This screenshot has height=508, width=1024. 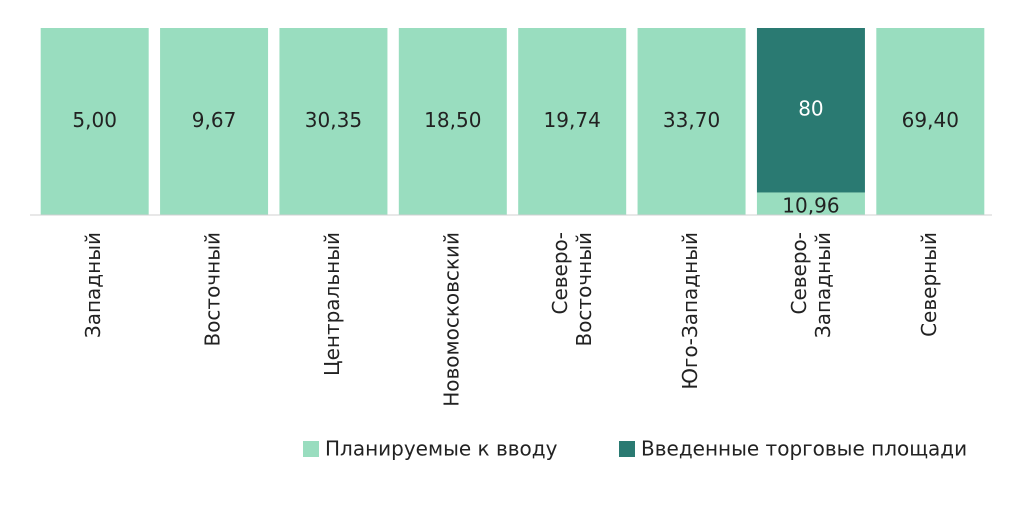 I want to click on value-label: 69,40, so click(x=930, y=120).